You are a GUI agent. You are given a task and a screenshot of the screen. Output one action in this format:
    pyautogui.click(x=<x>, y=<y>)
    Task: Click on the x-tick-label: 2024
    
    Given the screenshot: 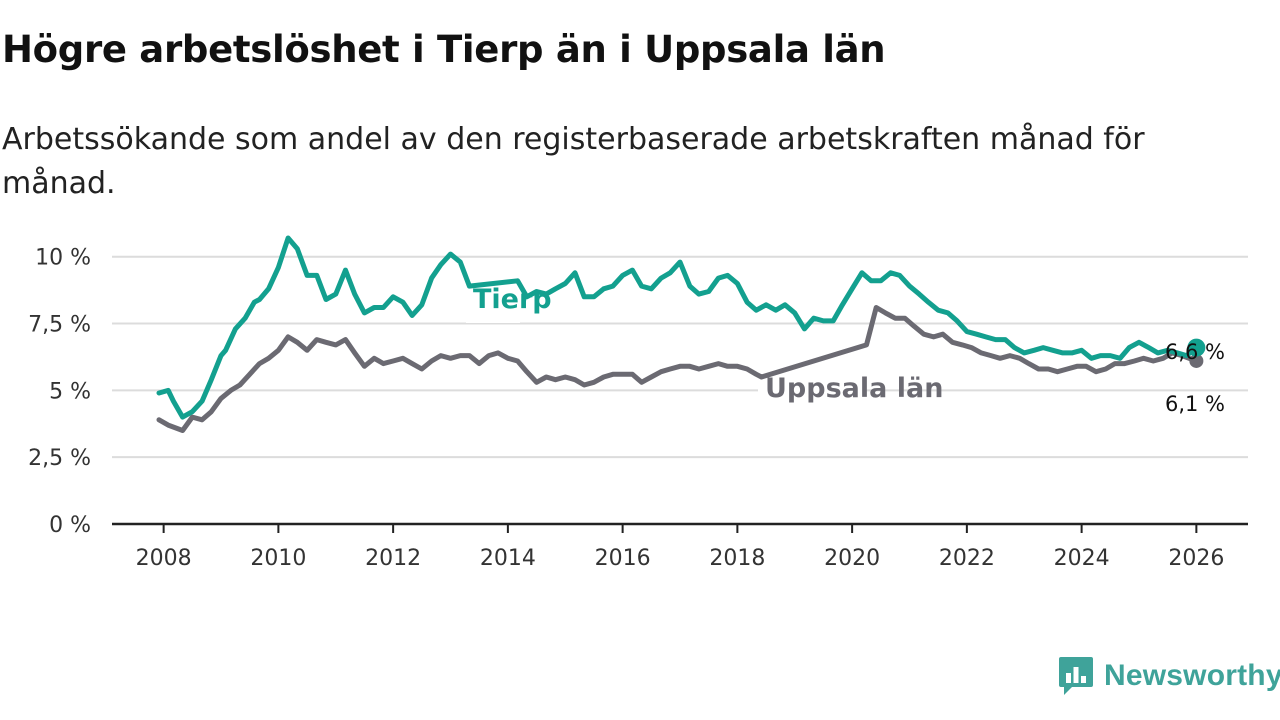 What is the action you would take?
    pyautogui.click(x=1082, y=558)
    